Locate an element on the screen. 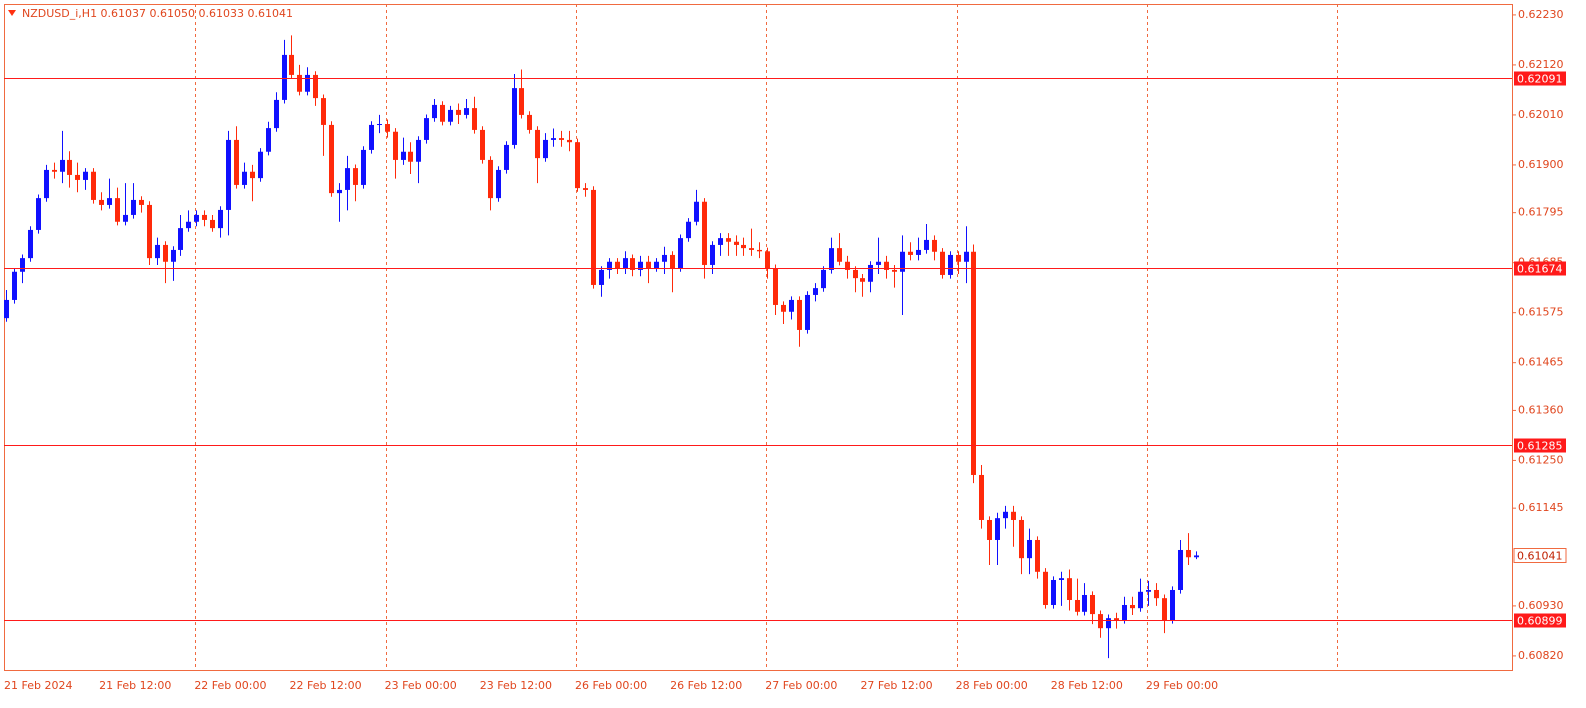 The image size is (1586, 708). y-tick-label: 0.62230 is located at coordinates (1541, 14).